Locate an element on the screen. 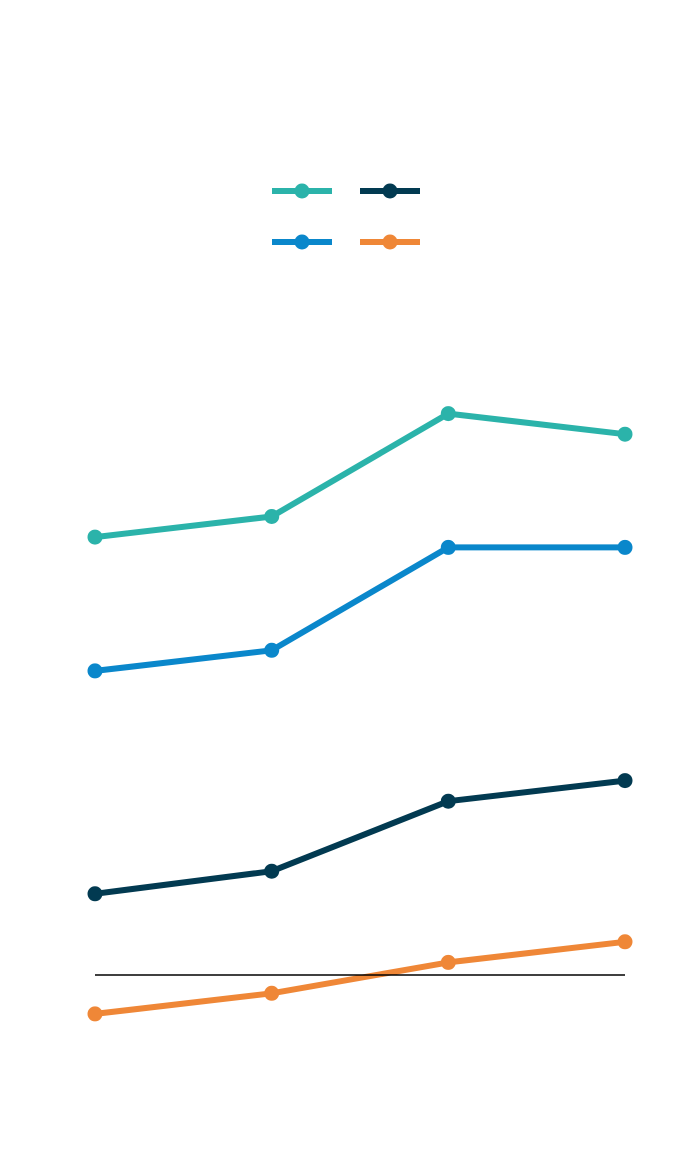 This screenshot has height=1170, width=700. series-blue is located at coordinates (360, 609).